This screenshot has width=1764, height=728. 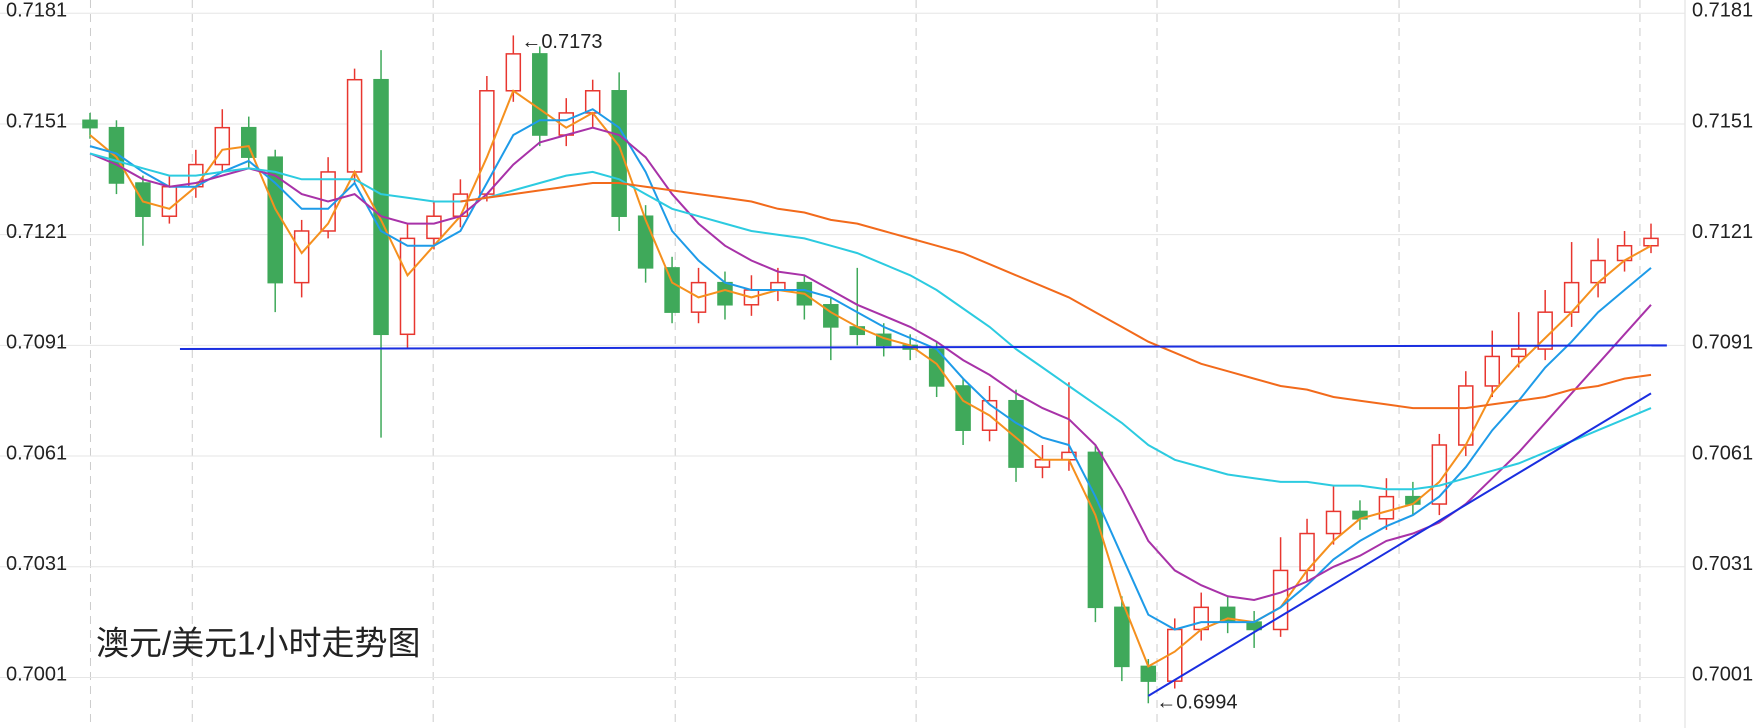 I want to click on y-tick-label-right: 0.7061, so click(x=1722, y=453).